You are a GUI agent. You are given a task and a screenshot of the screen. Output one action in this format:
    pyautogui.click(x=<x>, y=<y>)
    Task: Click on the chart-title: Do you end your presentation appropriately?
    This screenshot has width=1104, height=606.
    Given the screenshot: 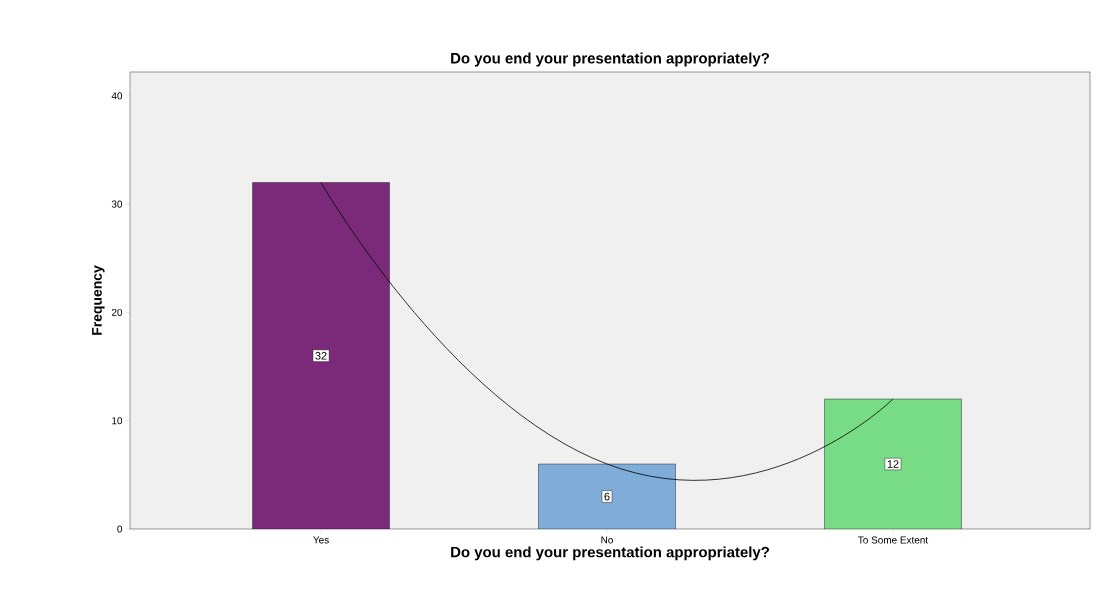 What is the action you would take?
    pyautogui.click(x=610, y=59)
    